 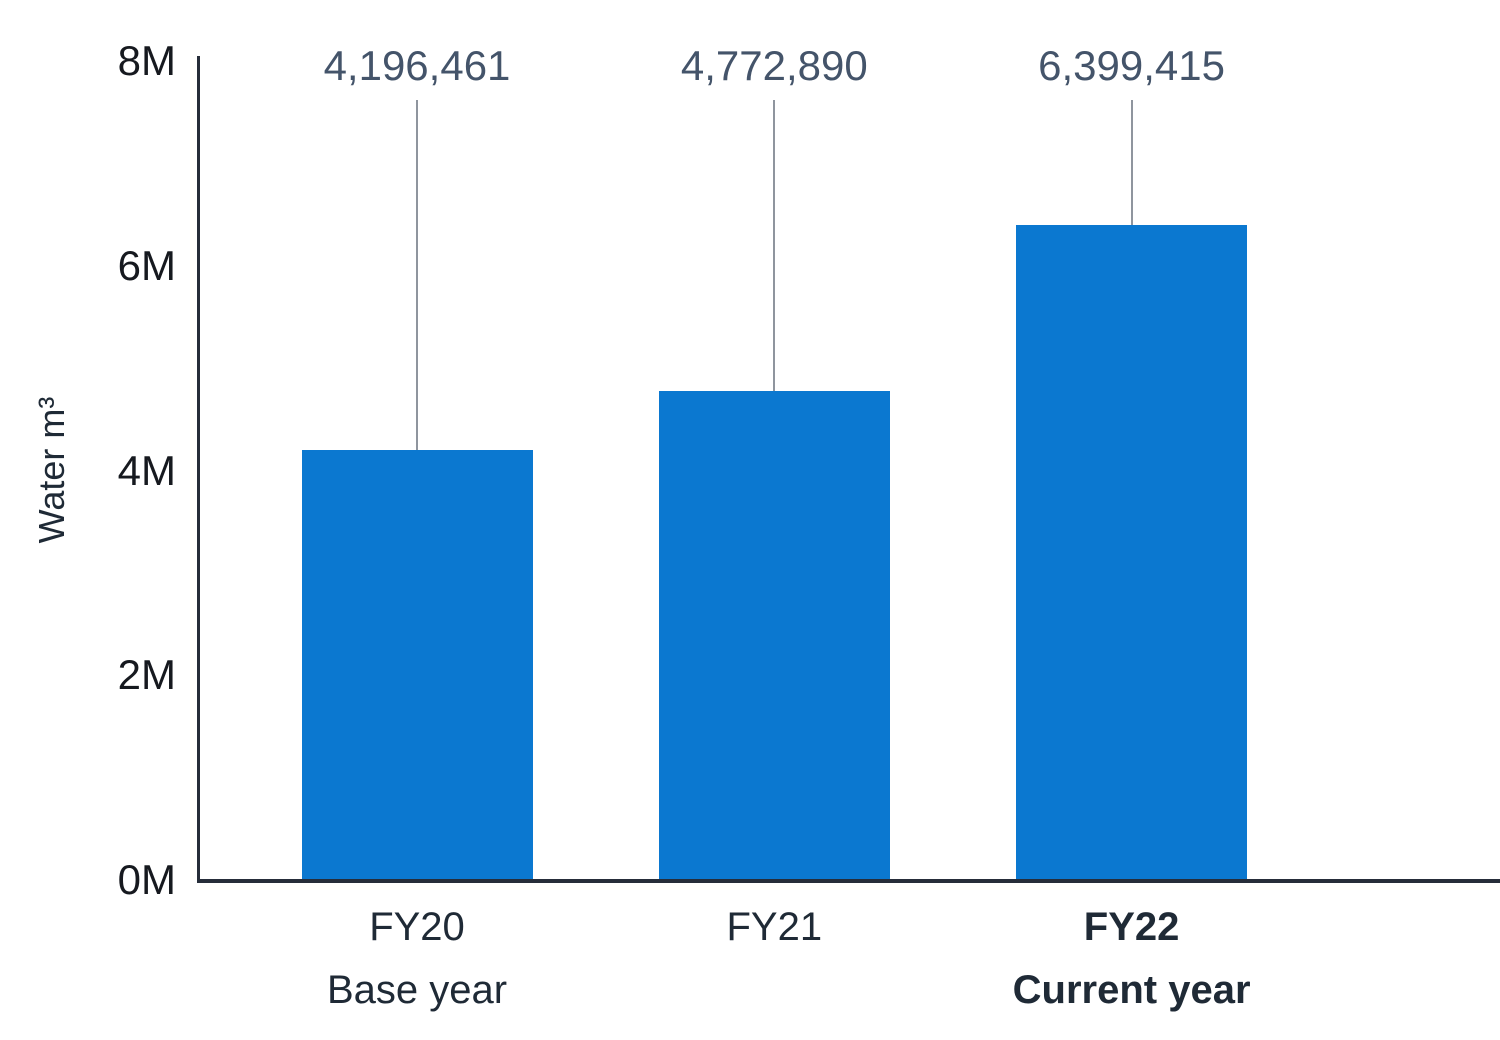 I want to click on bar-value-label: 6,399,415, so click(x=1132, y=65).